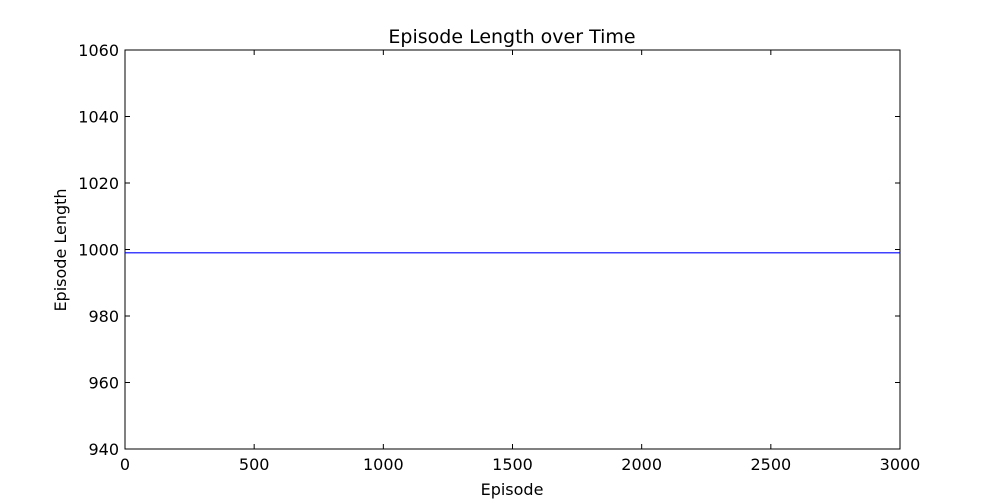 Image resolution: width=1000 pixels, height=500 pixels. I want to click on x-tick-label: 3000, so click(900, 464).